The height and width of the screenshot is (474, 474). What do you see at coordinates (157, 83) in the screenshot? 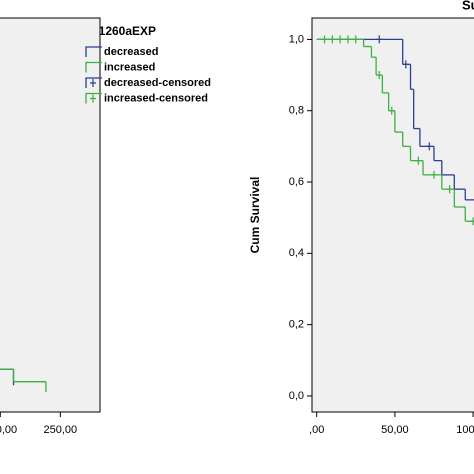
I see `legend-label: decreased-censored` at bounding box center [157, 83].